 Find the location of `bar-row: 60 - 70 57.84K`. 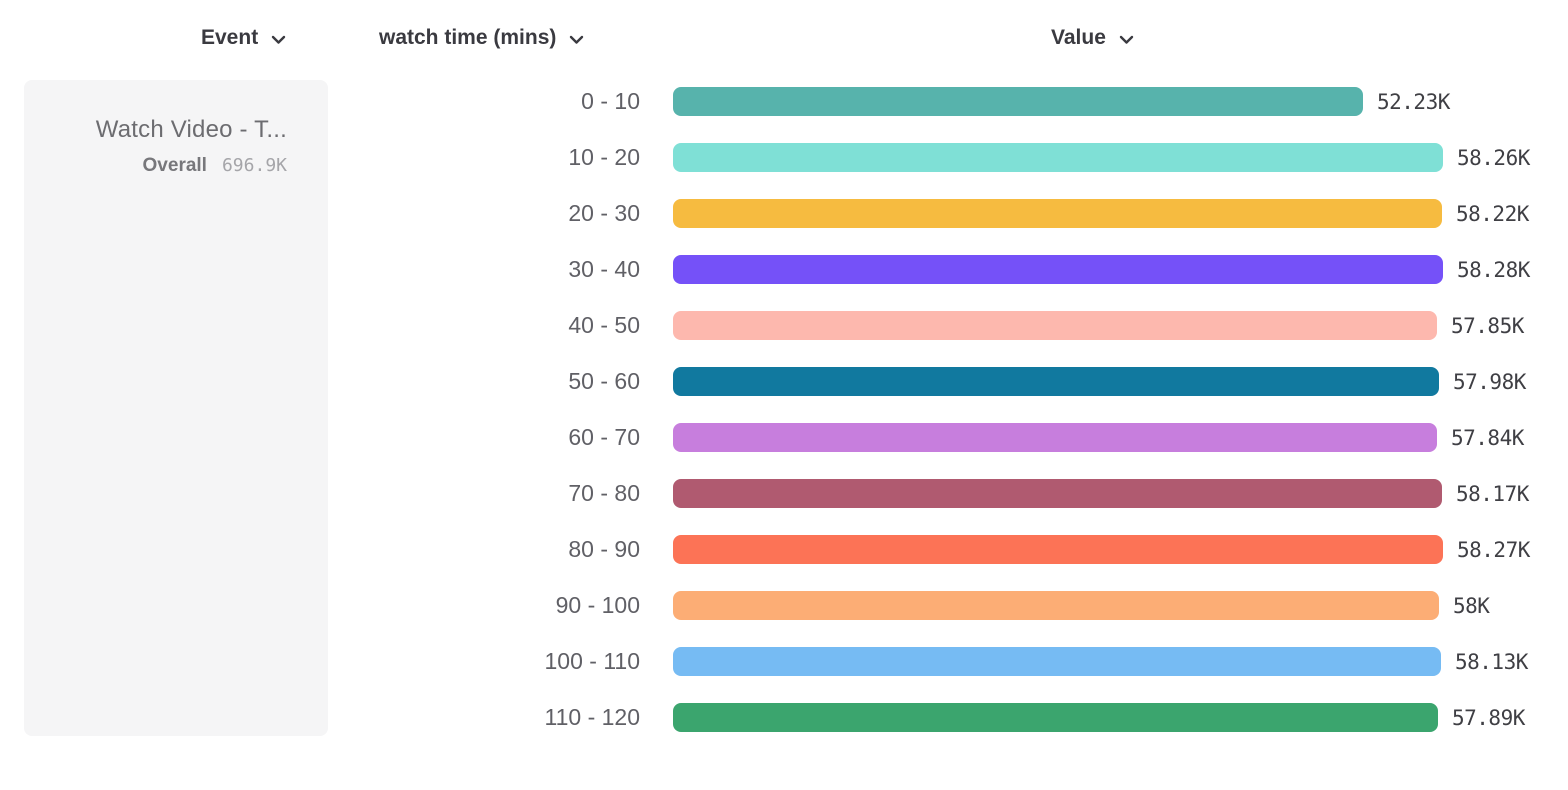

bar-row: 60 - 70 57.84K is located at coordinates (784, 437).